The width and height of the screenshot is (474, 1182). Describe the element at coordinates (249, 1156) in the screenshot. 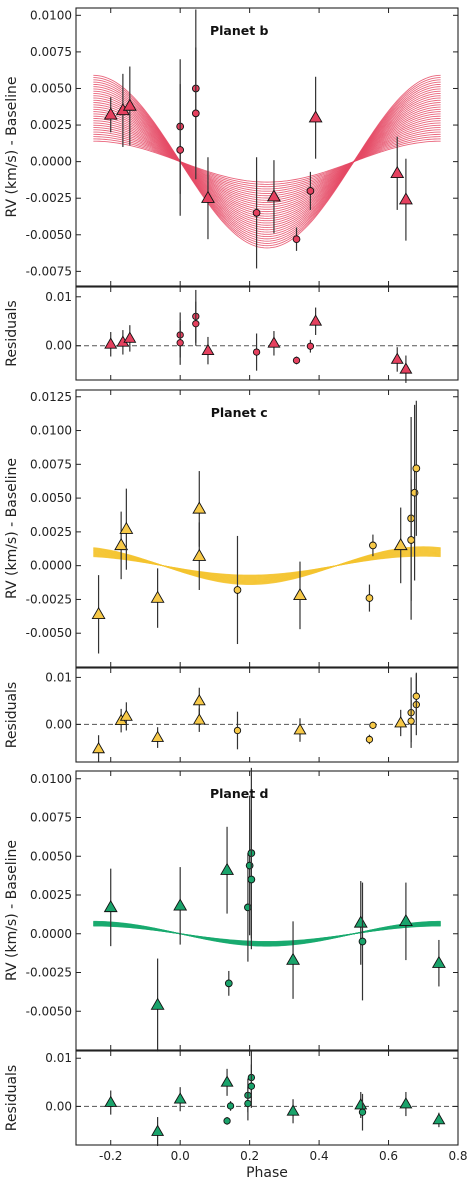

I see `x-tick-label: 0.2` at that location.